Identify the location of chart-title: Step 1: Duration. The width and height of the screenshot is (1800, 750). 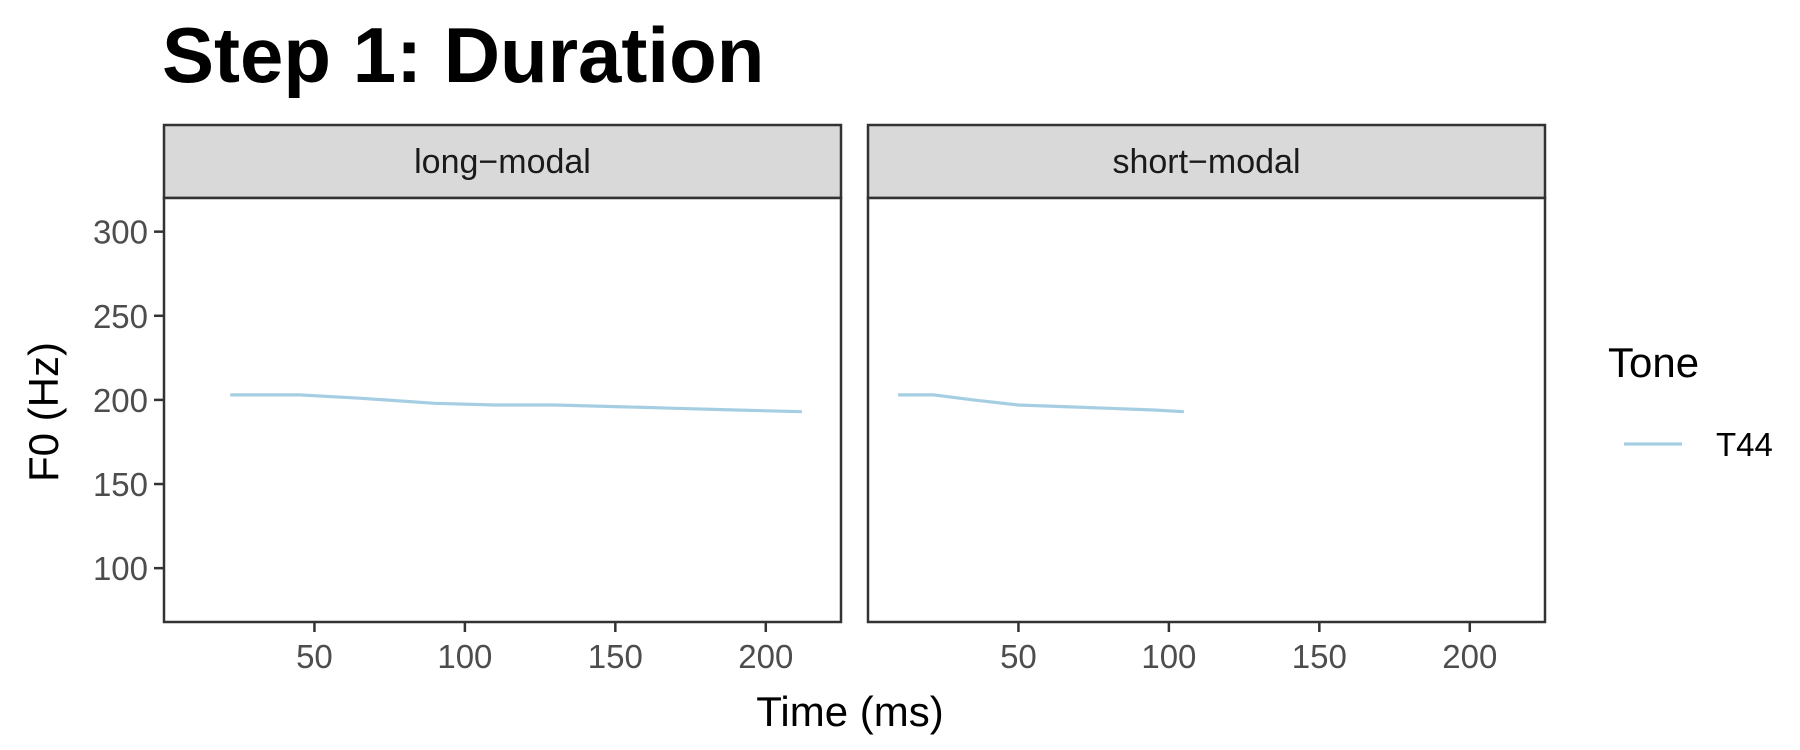
(463, 55).